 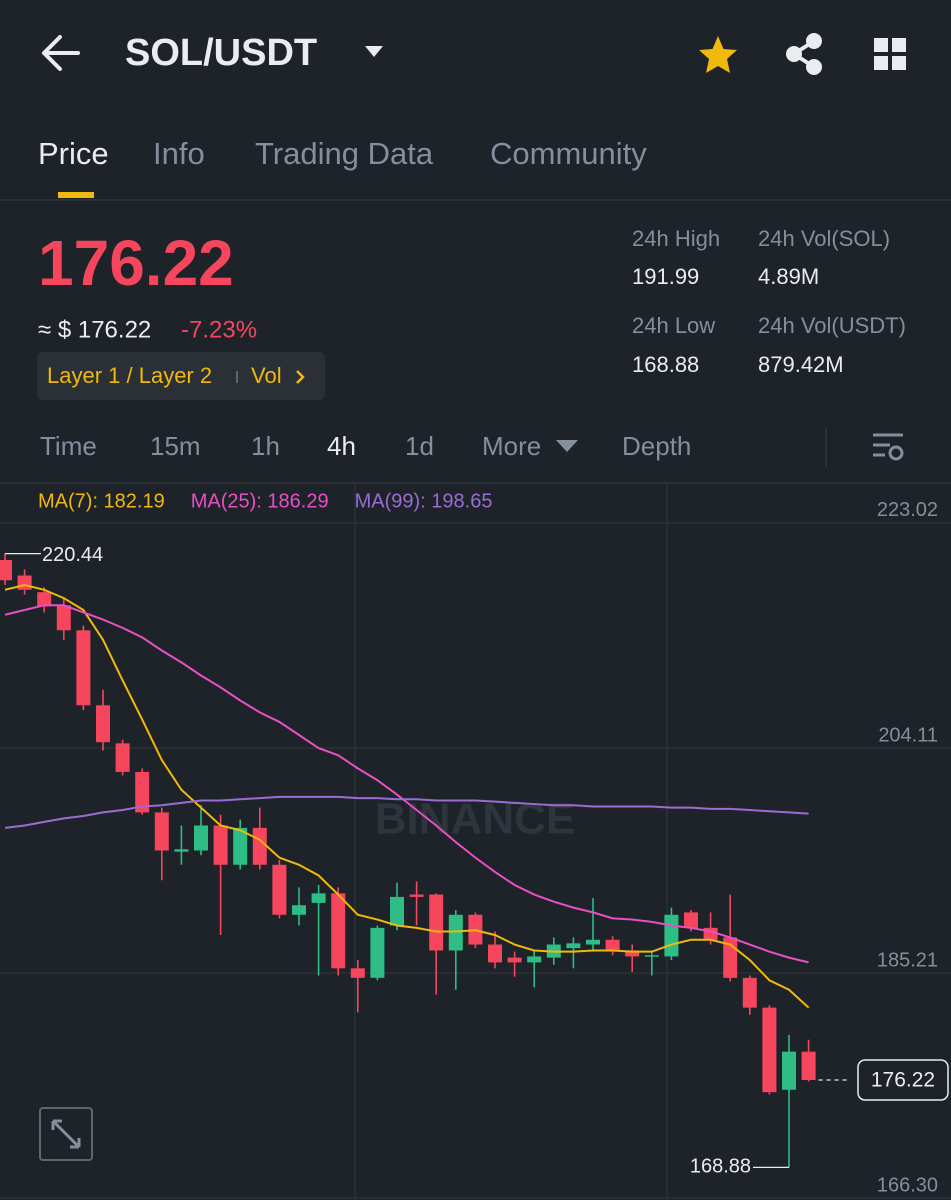 I want to click on stat-value: 4.89M, so click(x=788, y=276).